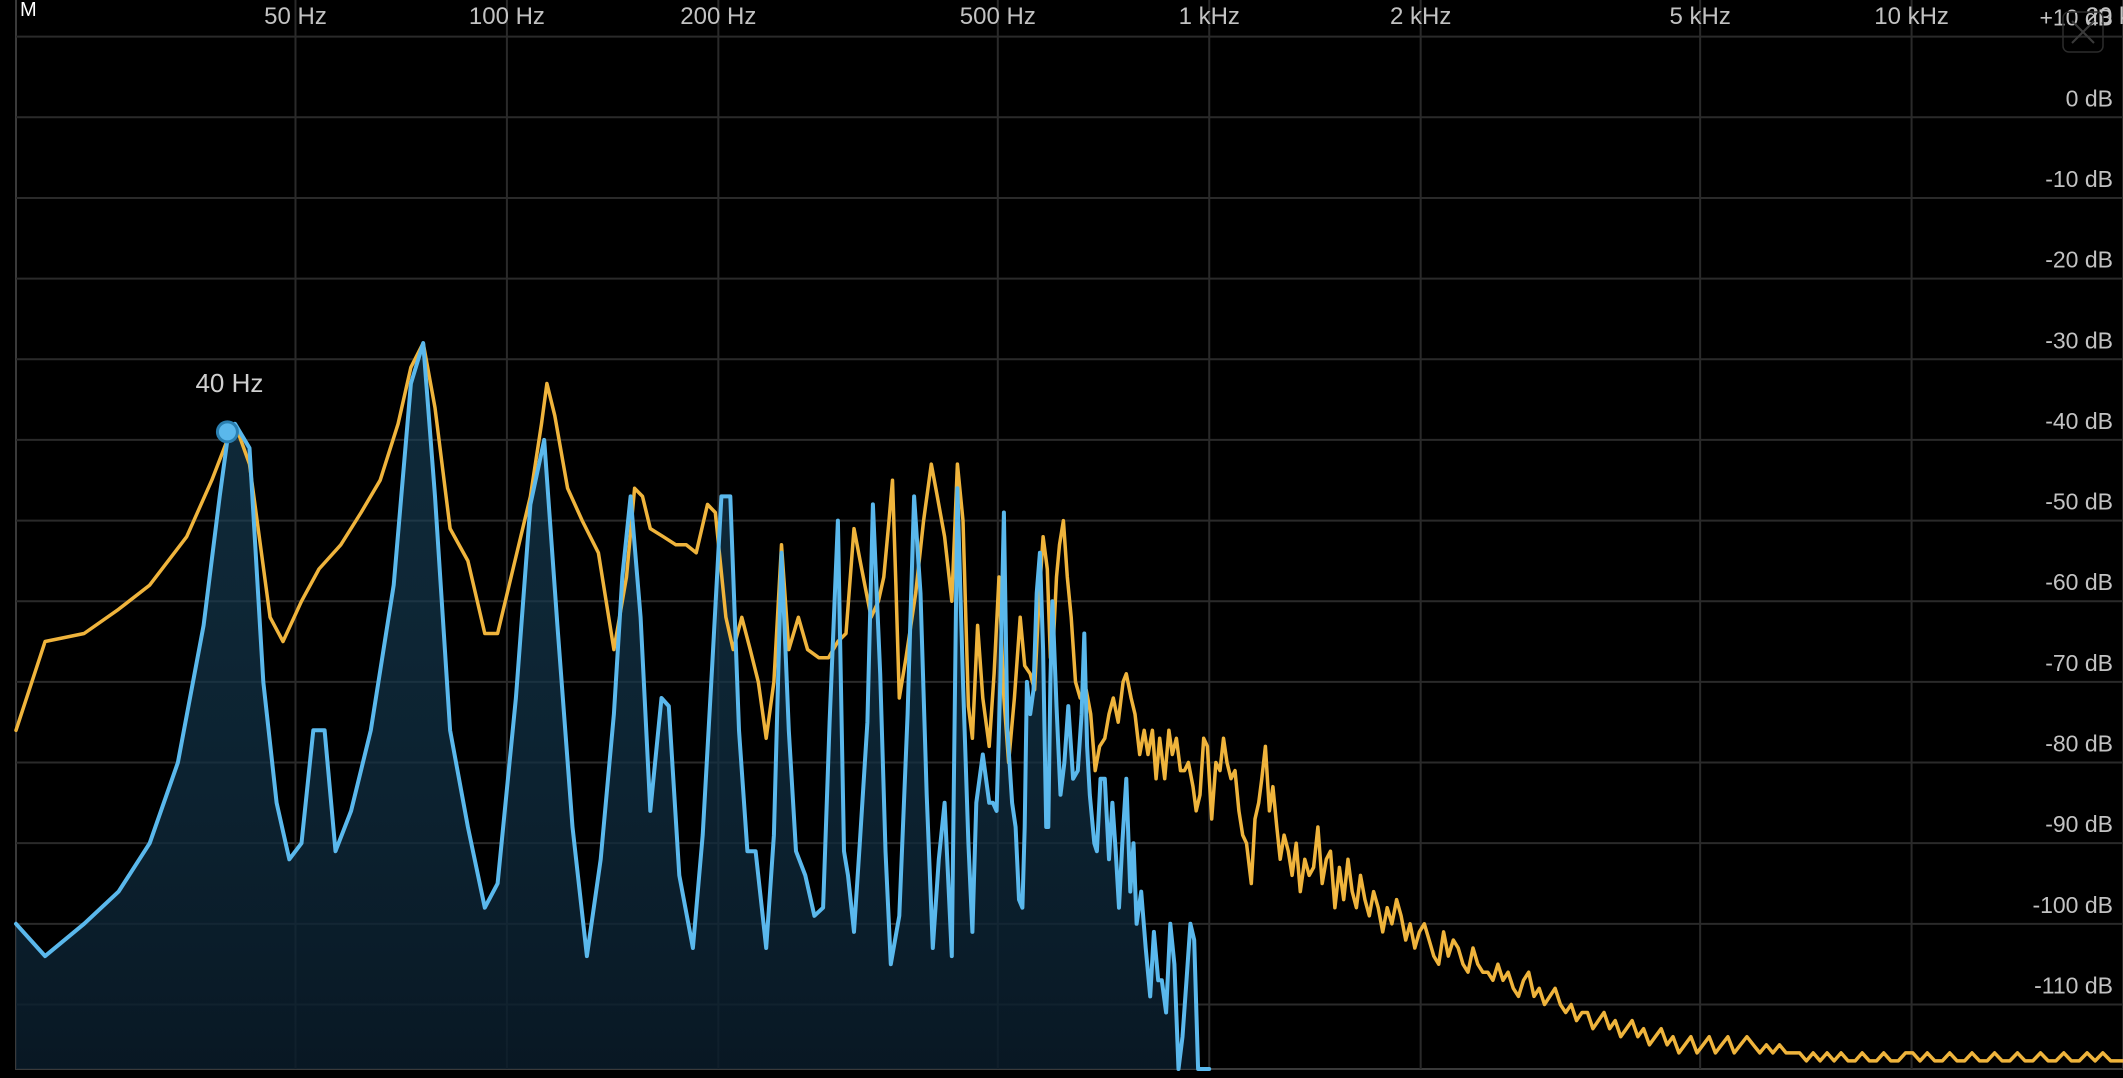 Image resolution: width=2123 pixels, height=1078 pixels. What do you see at coordinates (1209, 16) in the screenshot?
I see `x-tick-label: 1 kHz` at bounding box center [1209, 16].